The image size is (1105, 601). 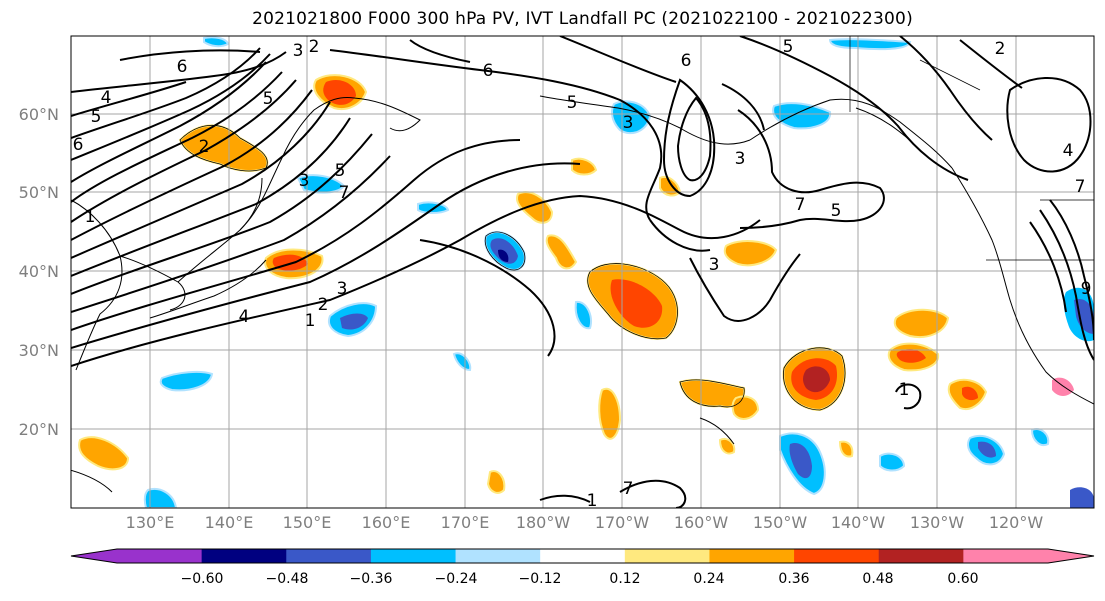 What do you see at coordinates (794, 579) in the screenshot?
I see `colorbar-tick-label: 0.36` at bounding box center [794, 579].